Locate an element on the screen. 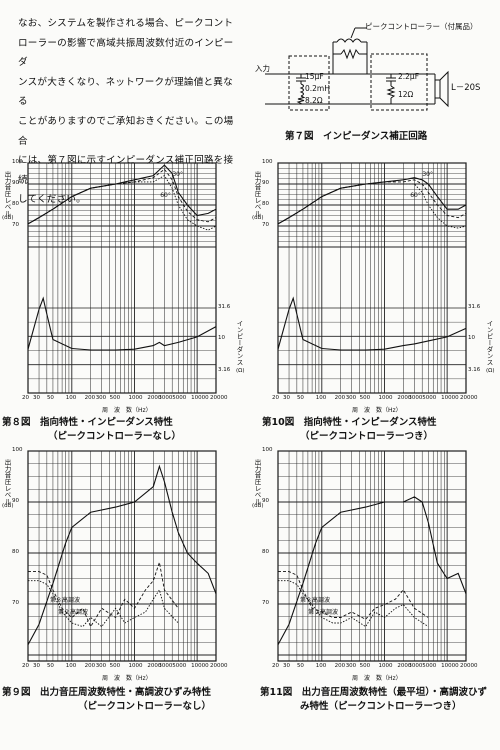 The height and width of the screenshot is (750, 500). angle-label: 60° is located at coordinates (165, 196).